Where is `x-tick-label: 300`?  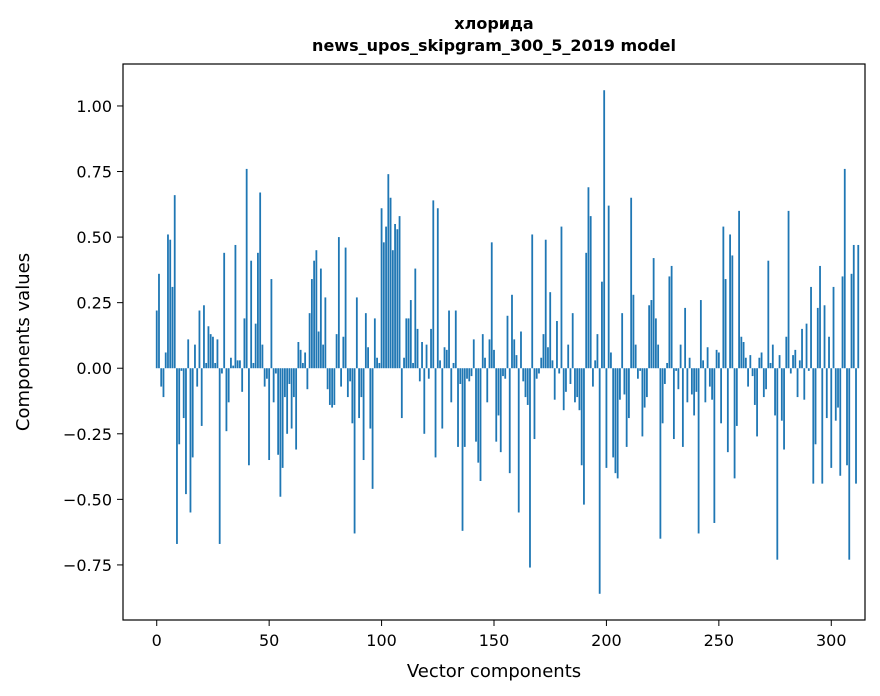
x-tick-label: 300 is located at coordinates (831, 640).